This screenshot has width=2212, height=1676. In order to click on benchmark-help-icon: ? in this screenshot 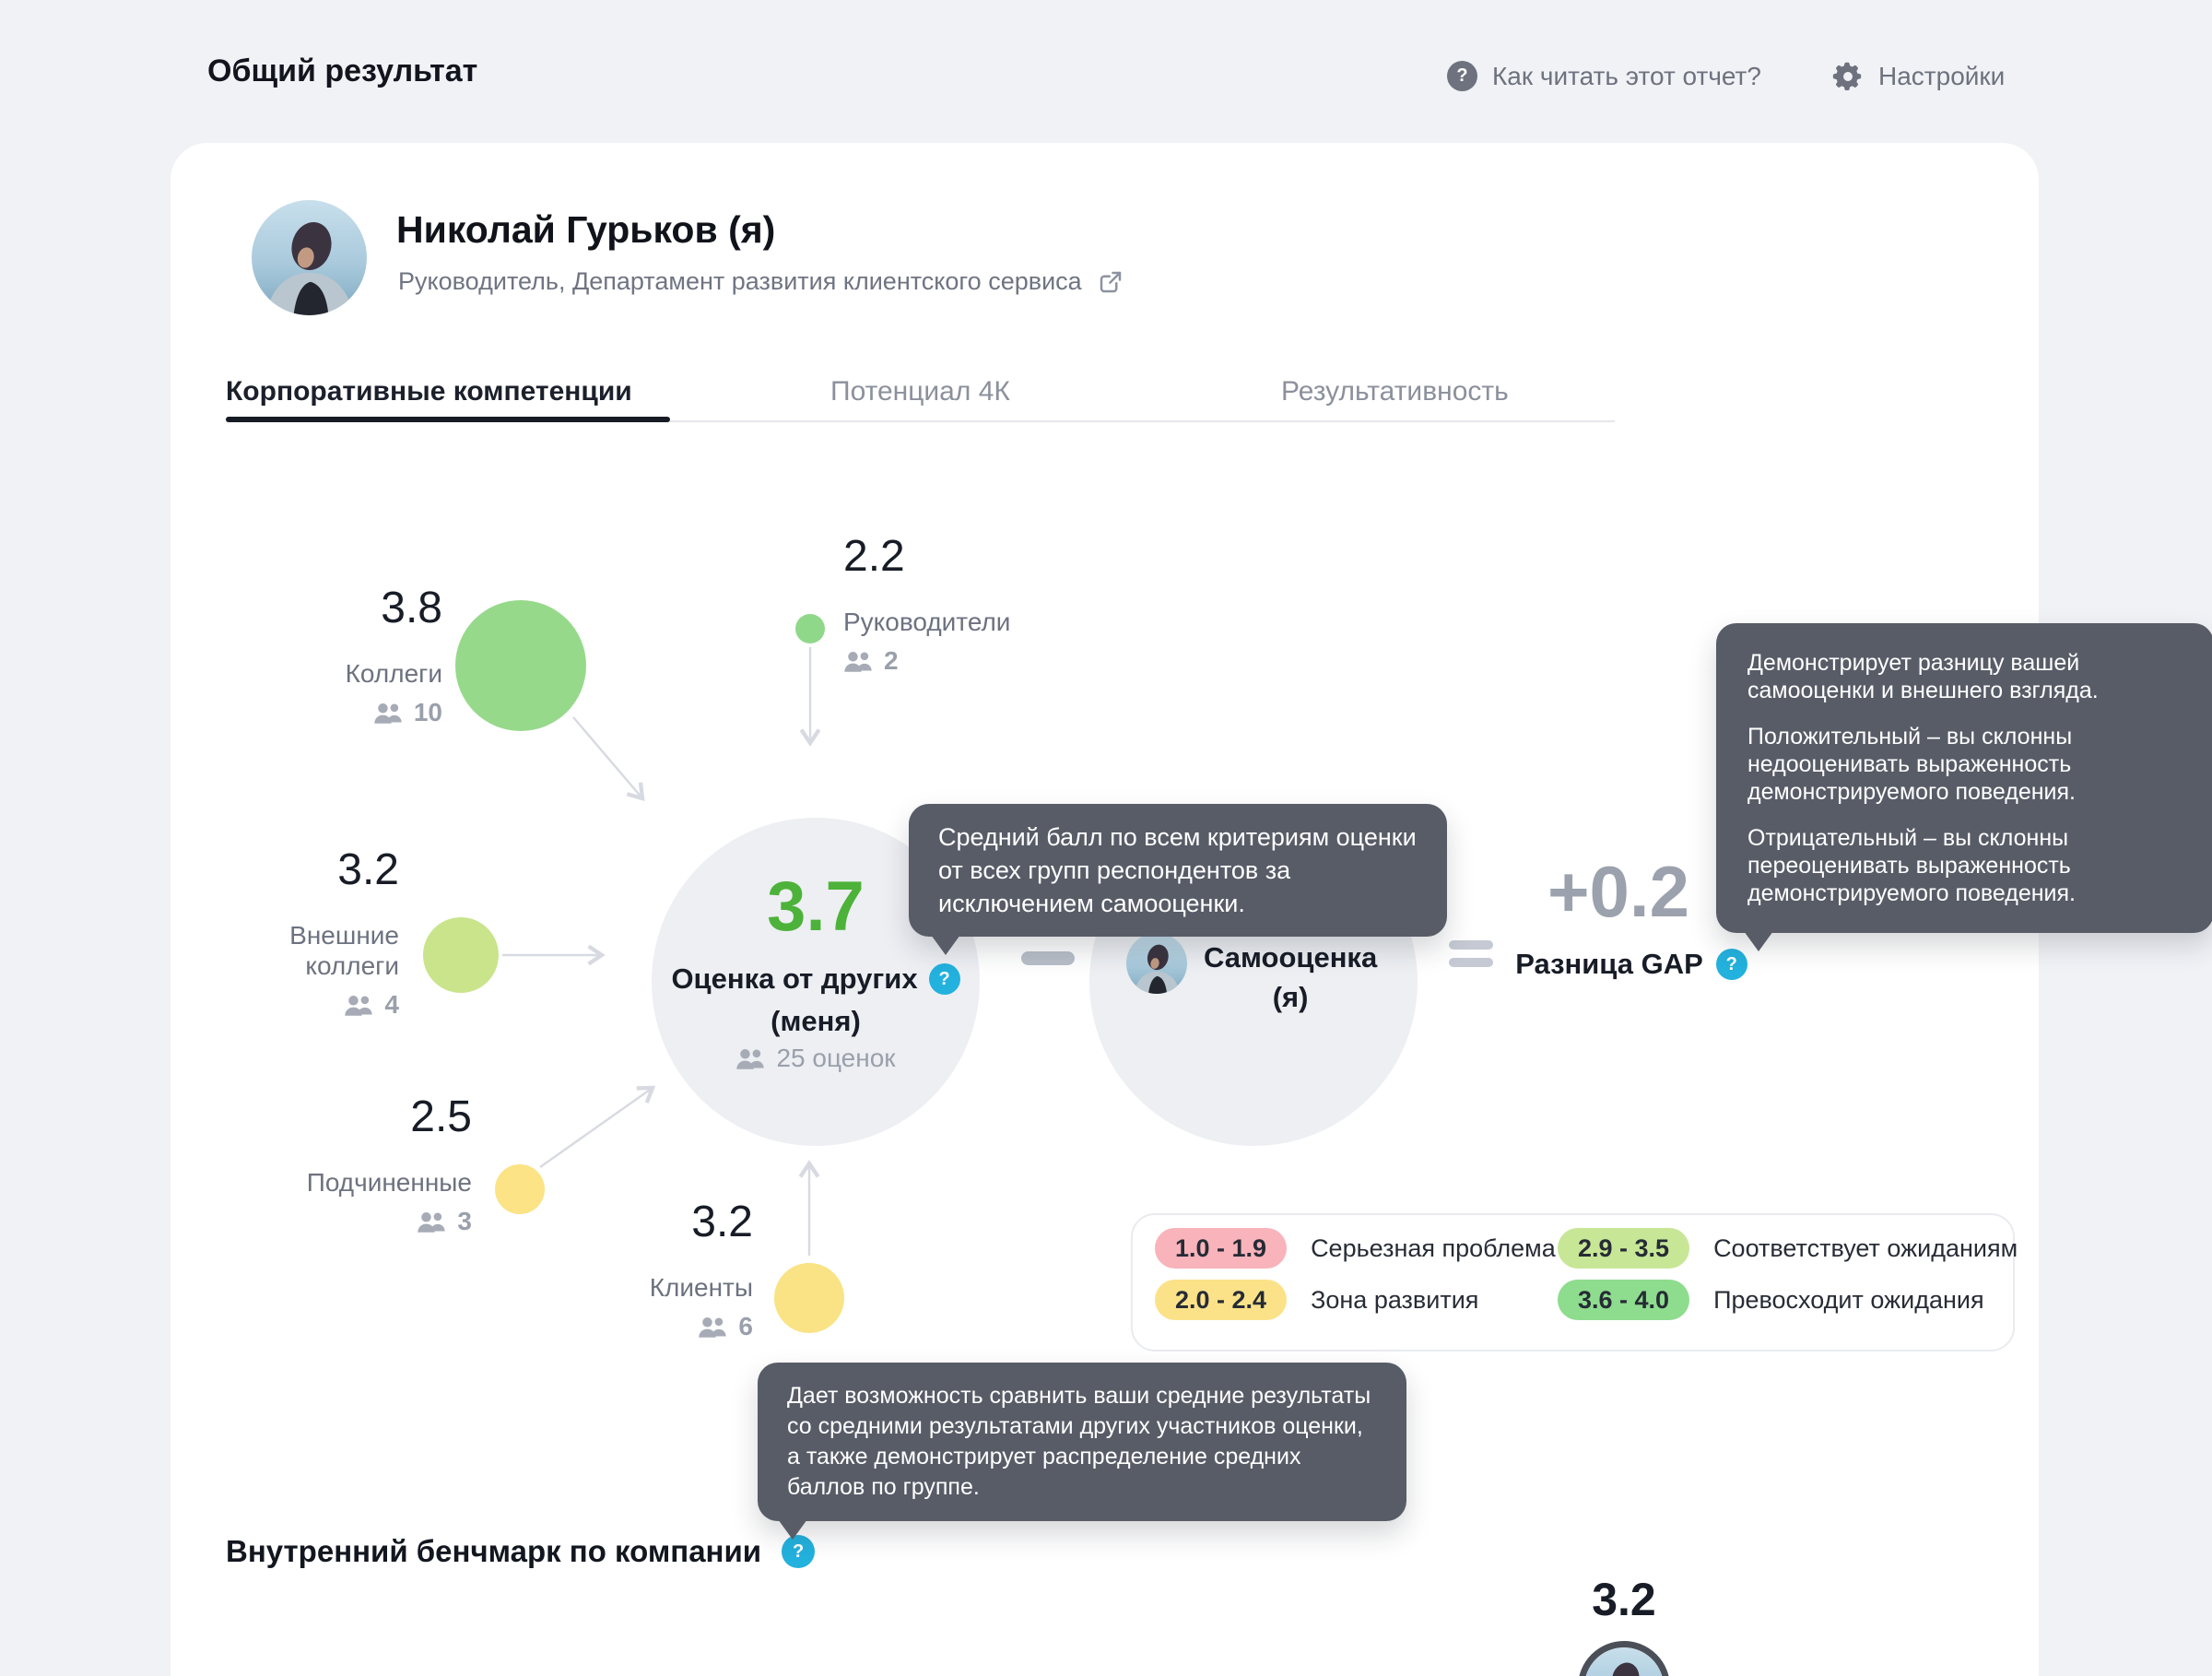, I will do `click(799, 1551)`.